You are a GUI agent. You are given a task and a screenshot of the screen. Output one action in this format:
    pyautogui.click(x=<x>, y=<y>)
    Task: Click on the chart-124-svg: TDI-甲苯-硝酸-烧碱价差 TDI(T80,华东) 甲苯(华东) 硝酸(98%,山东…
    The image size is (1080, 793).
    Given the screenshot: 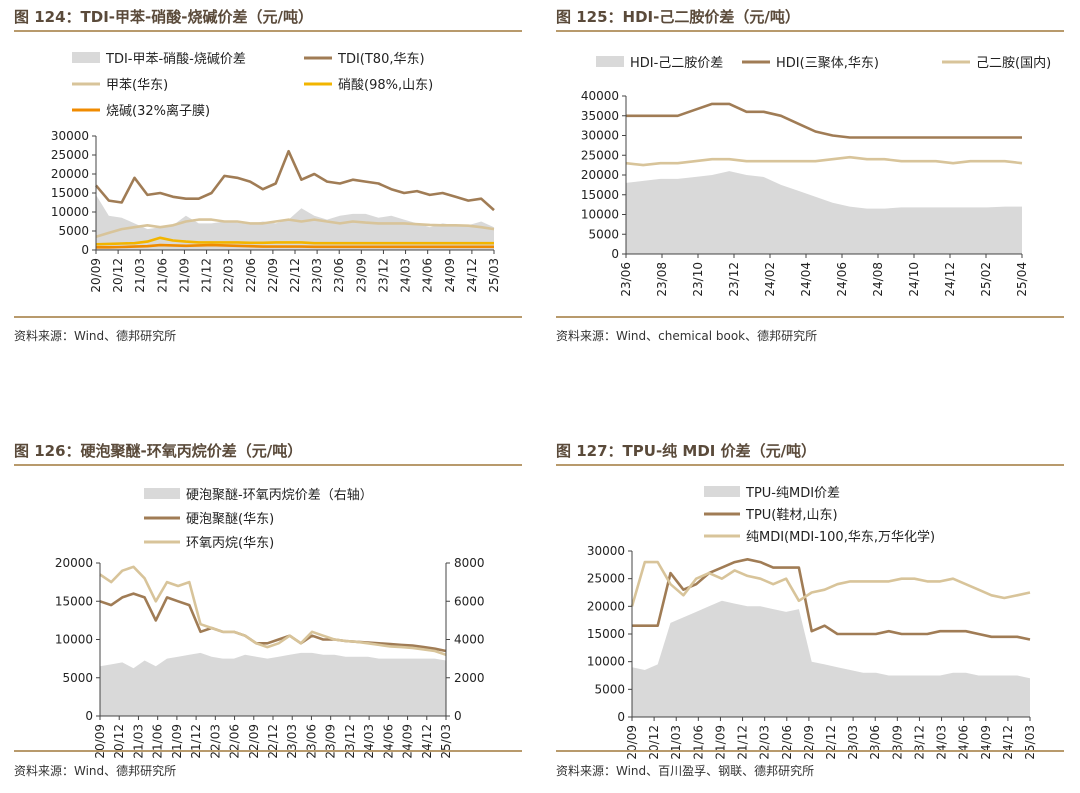 What is the action you would take?
    pyautogui.click(x=276, y=172)
    